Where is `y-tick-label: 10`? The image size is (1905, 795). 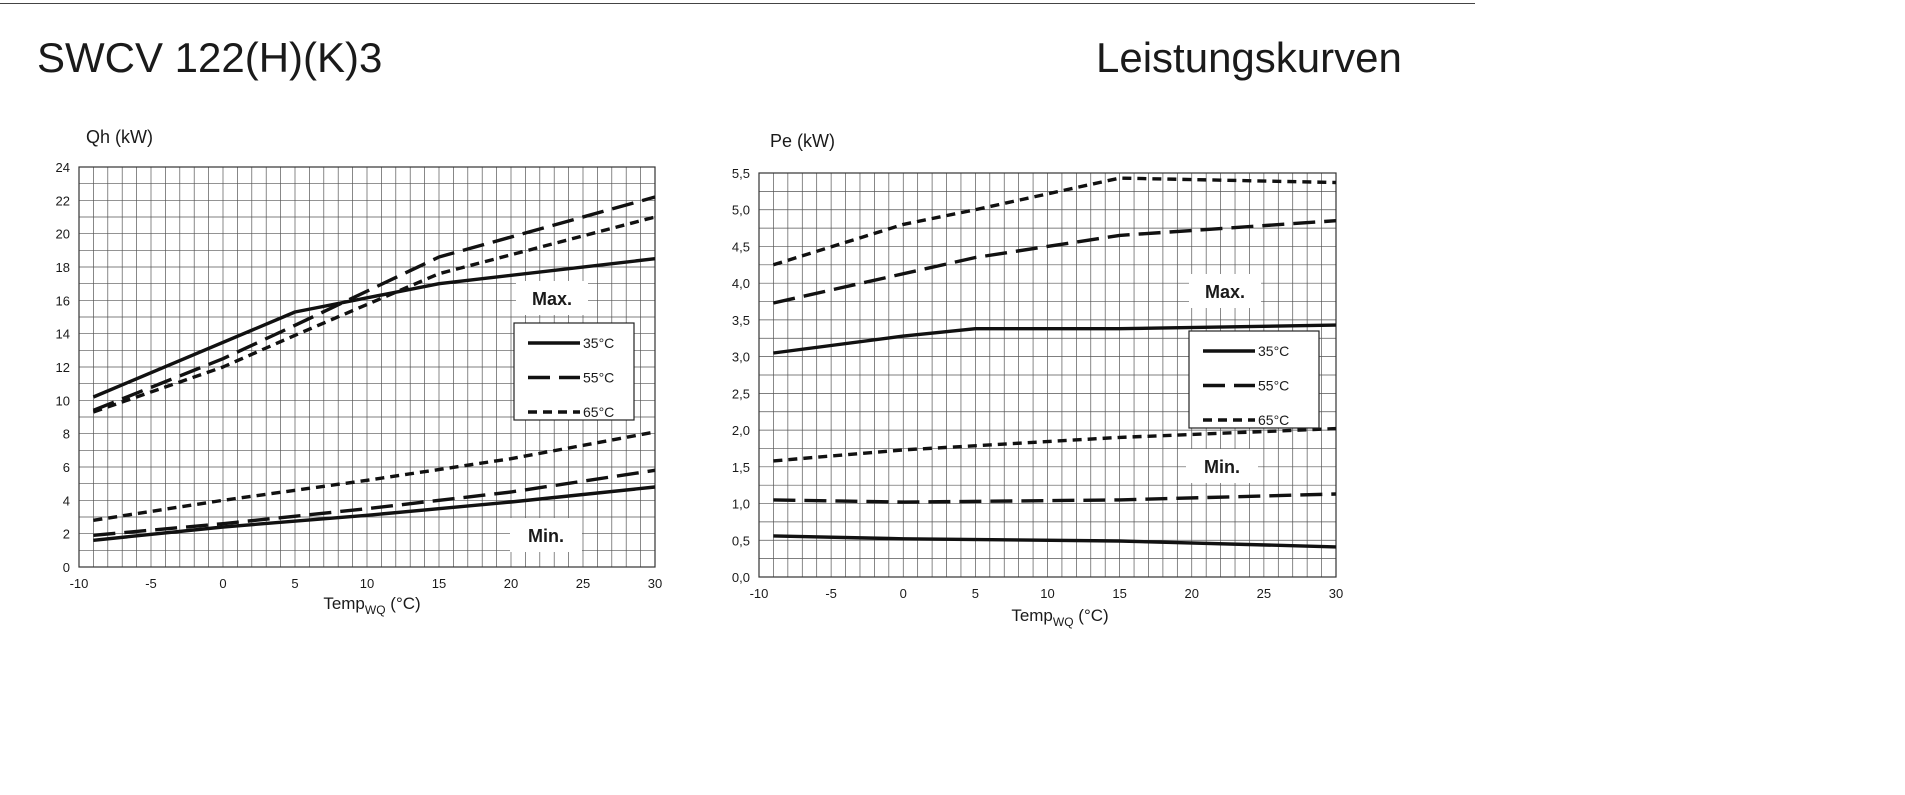
y-tick-label: 10 is located at coordinates (63, 400).